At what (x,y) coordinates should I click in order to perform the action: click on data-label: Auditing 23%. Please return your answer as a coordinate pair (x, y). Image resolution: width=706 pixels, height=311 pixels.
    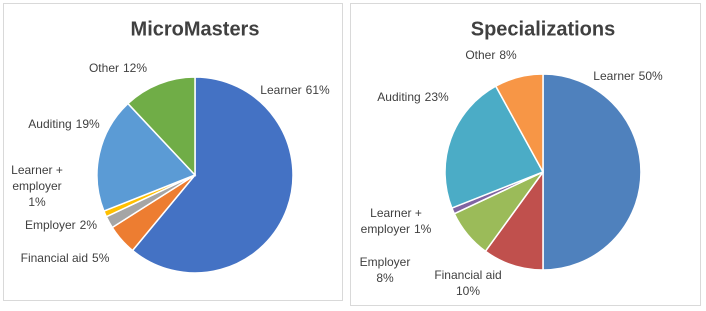
    Looking at the image, I should click on (412, 97).